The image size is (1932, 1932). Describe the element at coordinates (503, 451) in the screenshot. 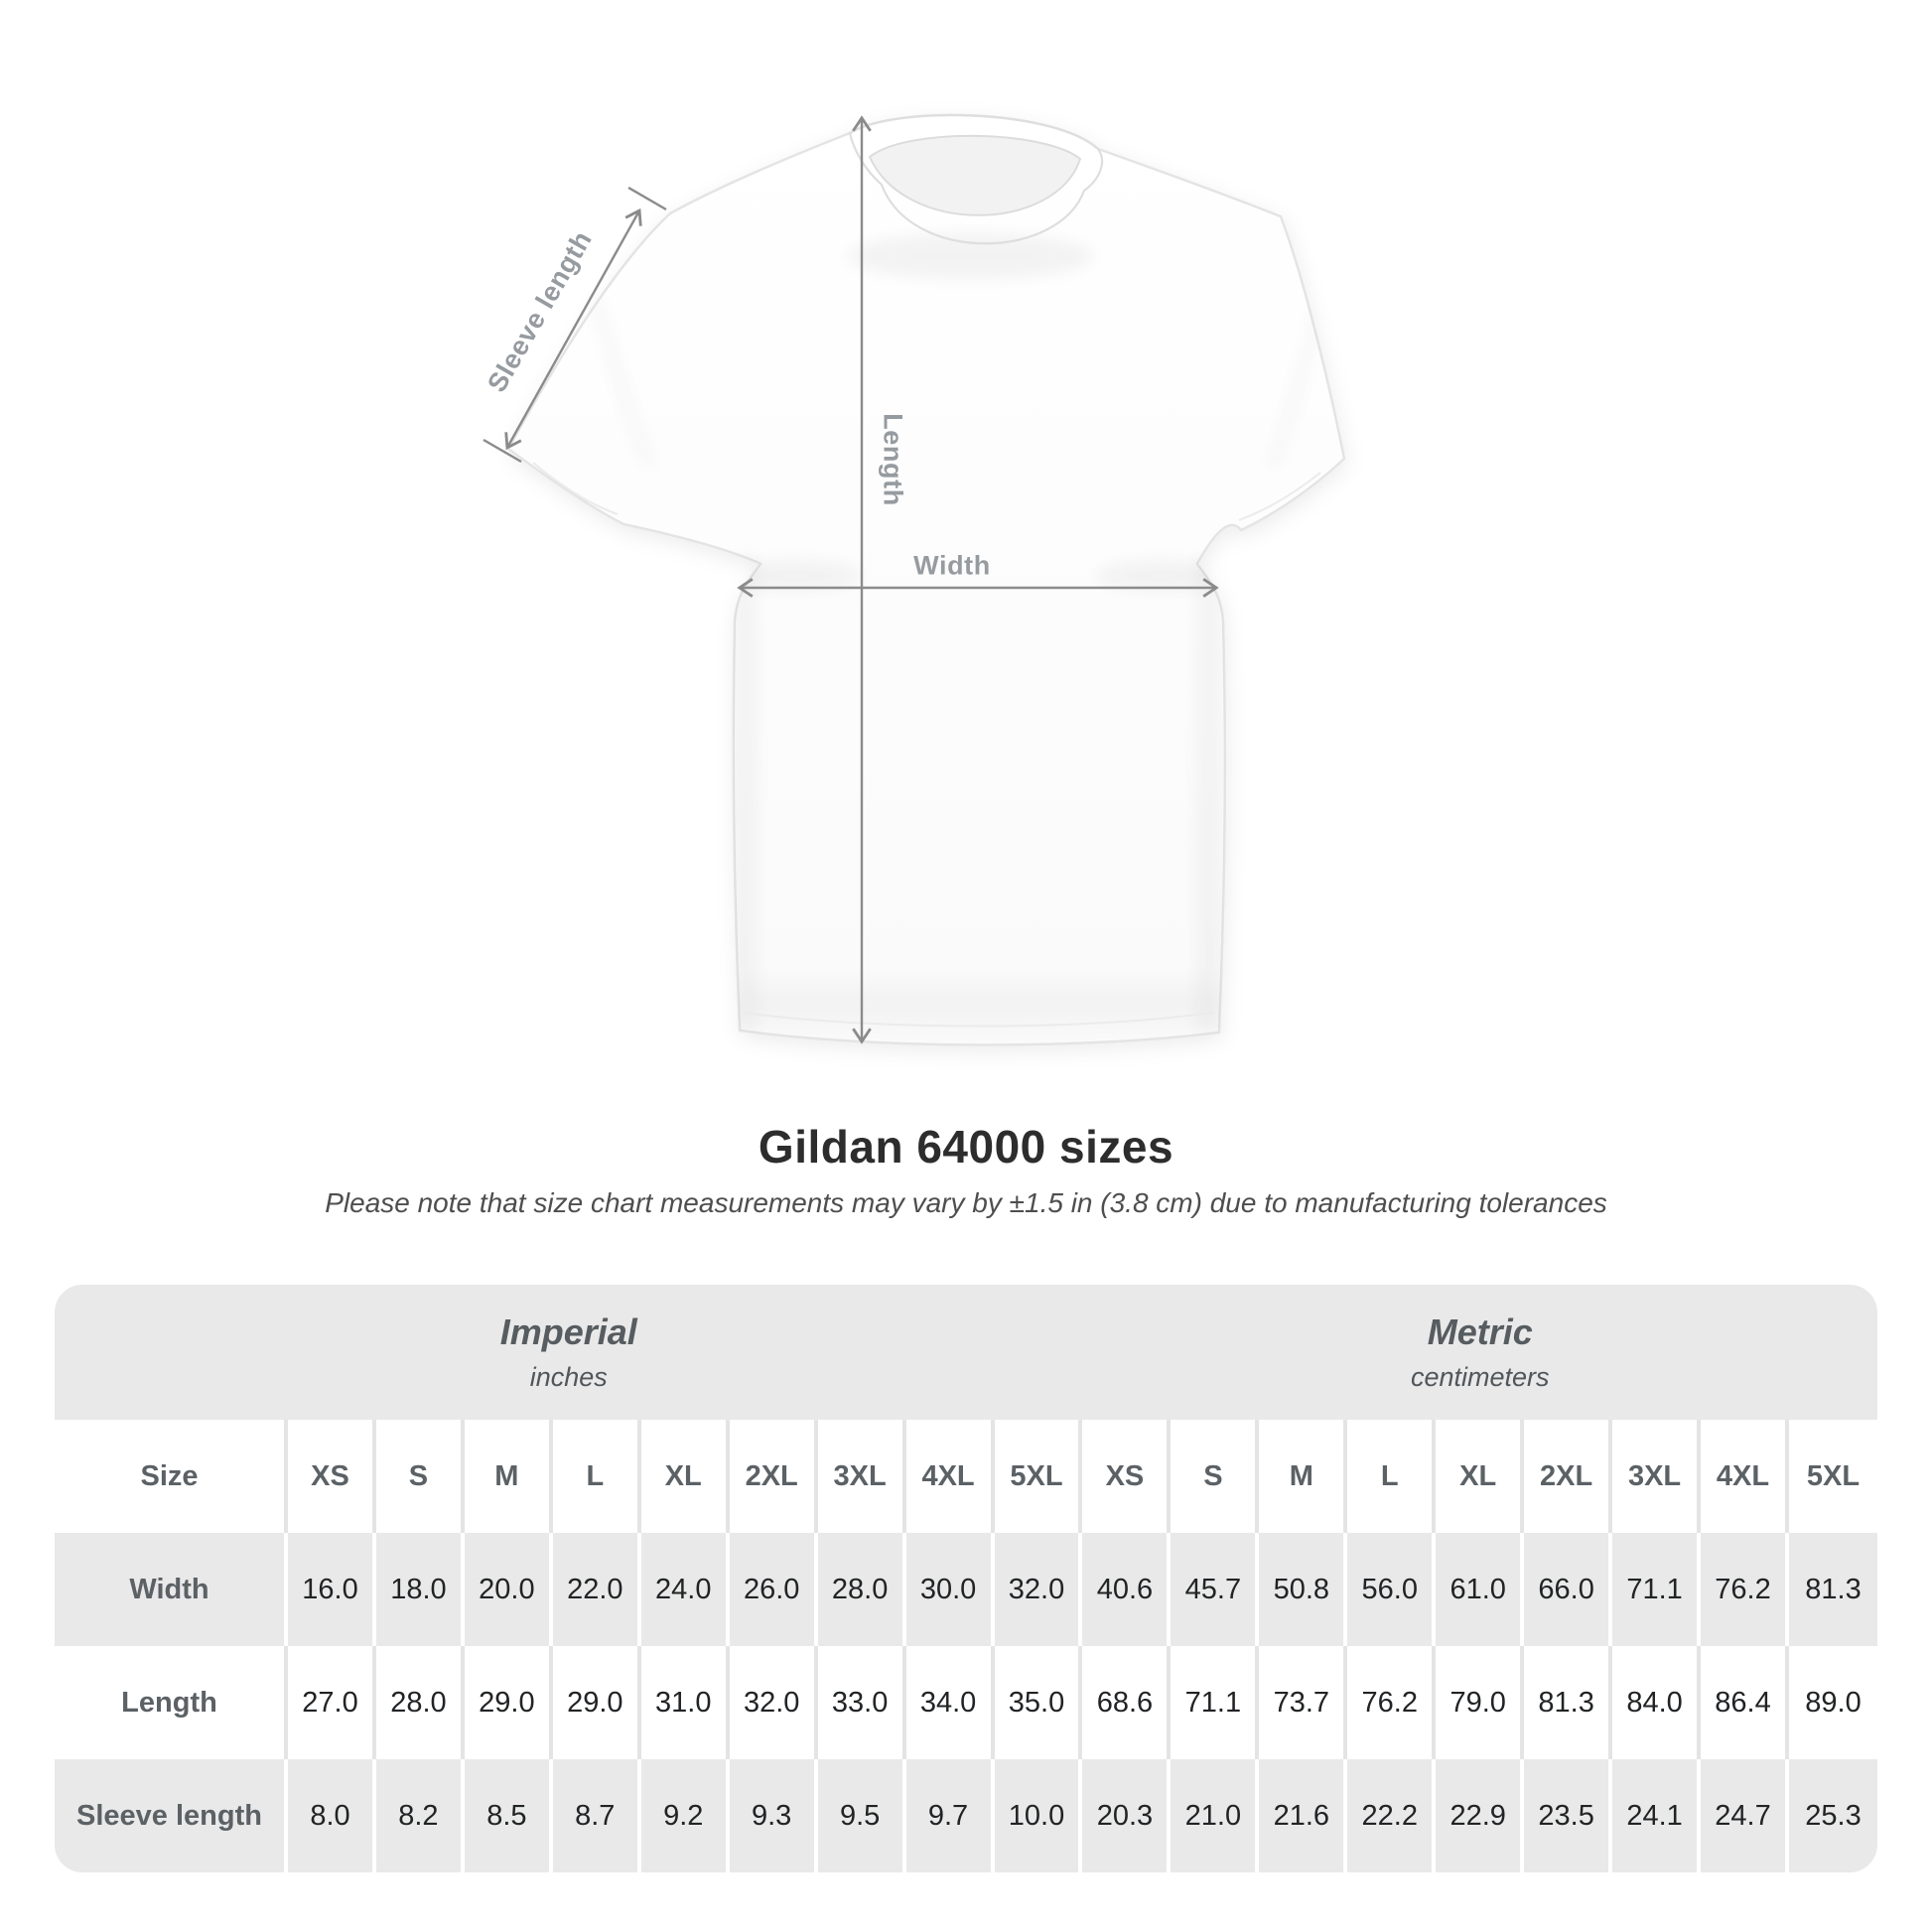

I see `sleeve-tick-bottom` at that location.